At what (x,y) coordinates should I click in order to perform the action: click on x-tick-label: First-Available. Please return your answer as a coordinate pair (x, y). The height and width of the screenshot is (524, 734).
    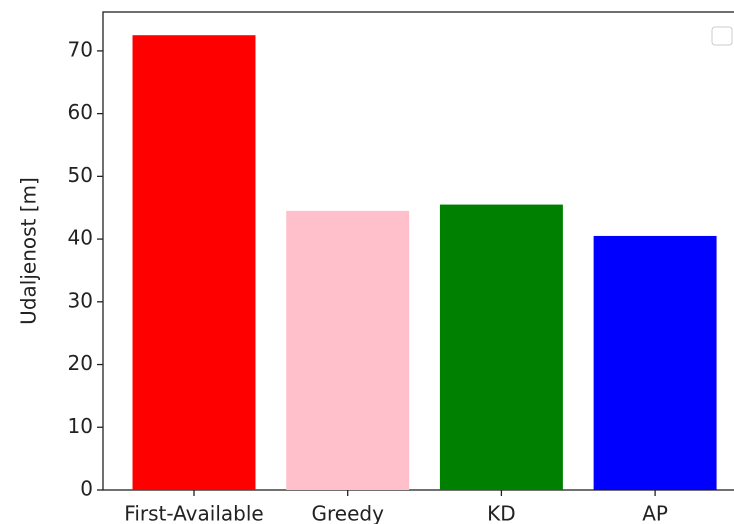
    Looking at the image, I should click on (193, 513).